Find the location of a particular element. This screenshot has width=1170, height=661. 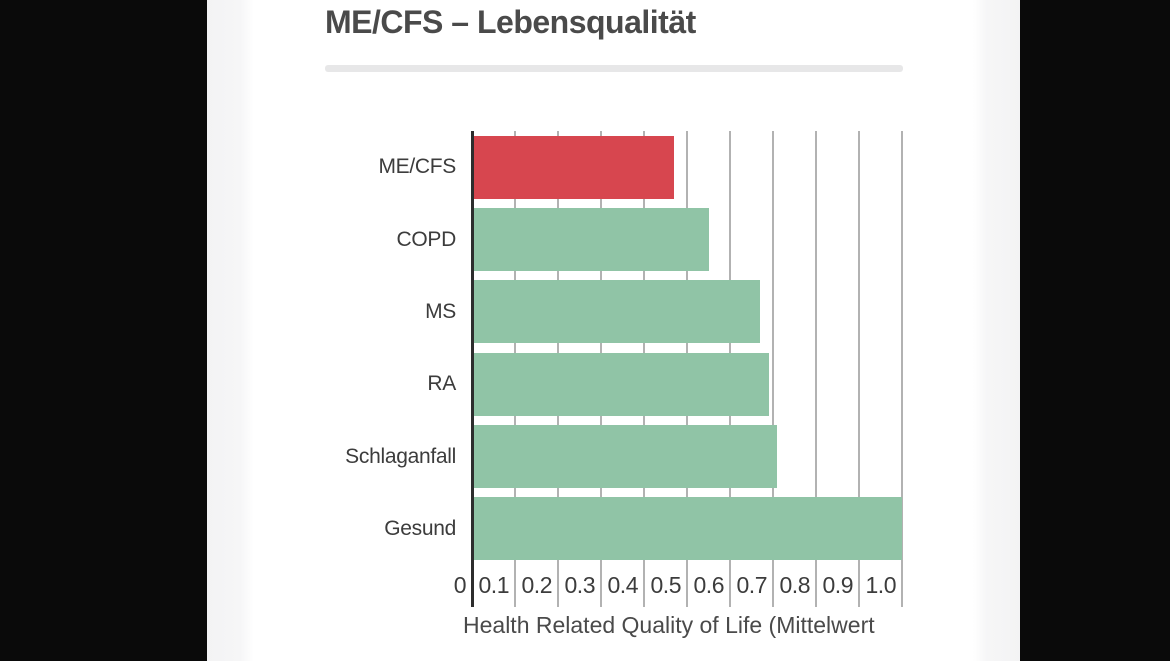

page-edge-shadow-left is located at coordinates (230, 330).